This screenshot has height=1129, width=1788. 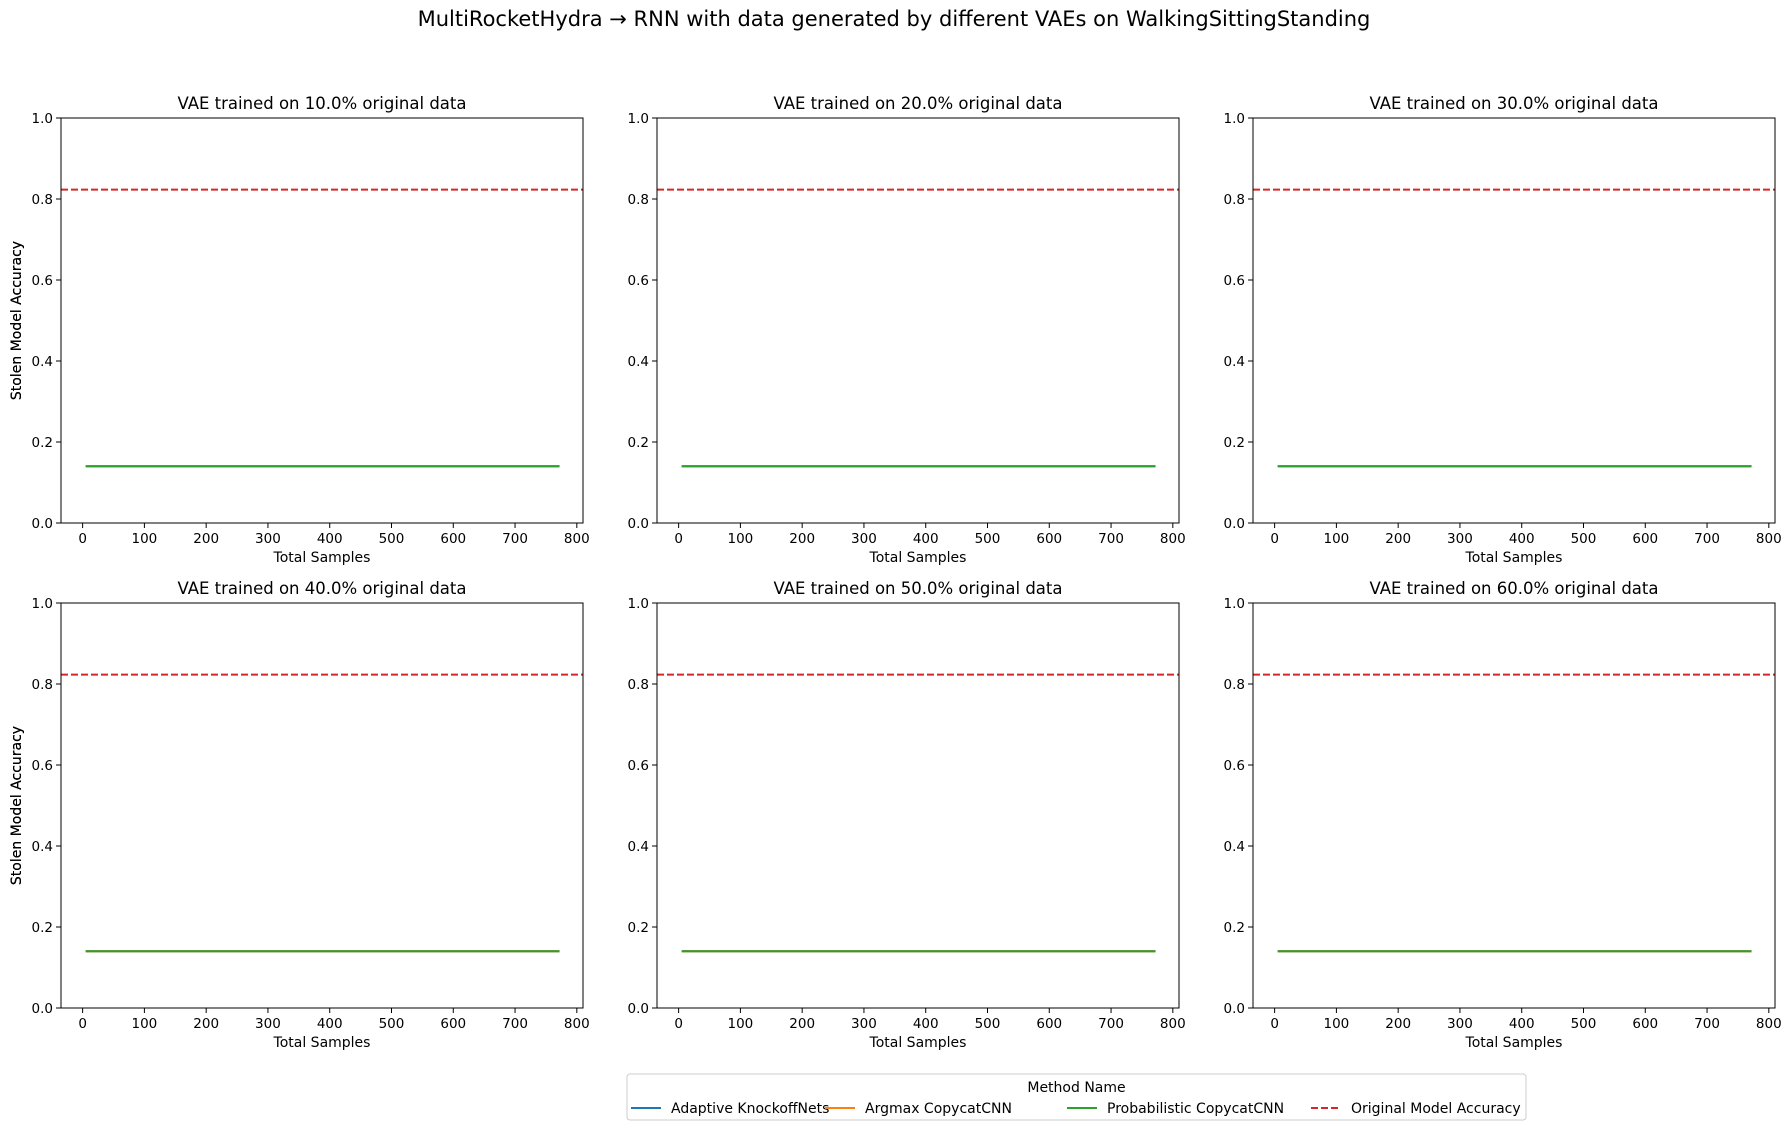 I want to click on legend-entry-label: Argmax CopycatCNN, so click(x=938, y=1109).